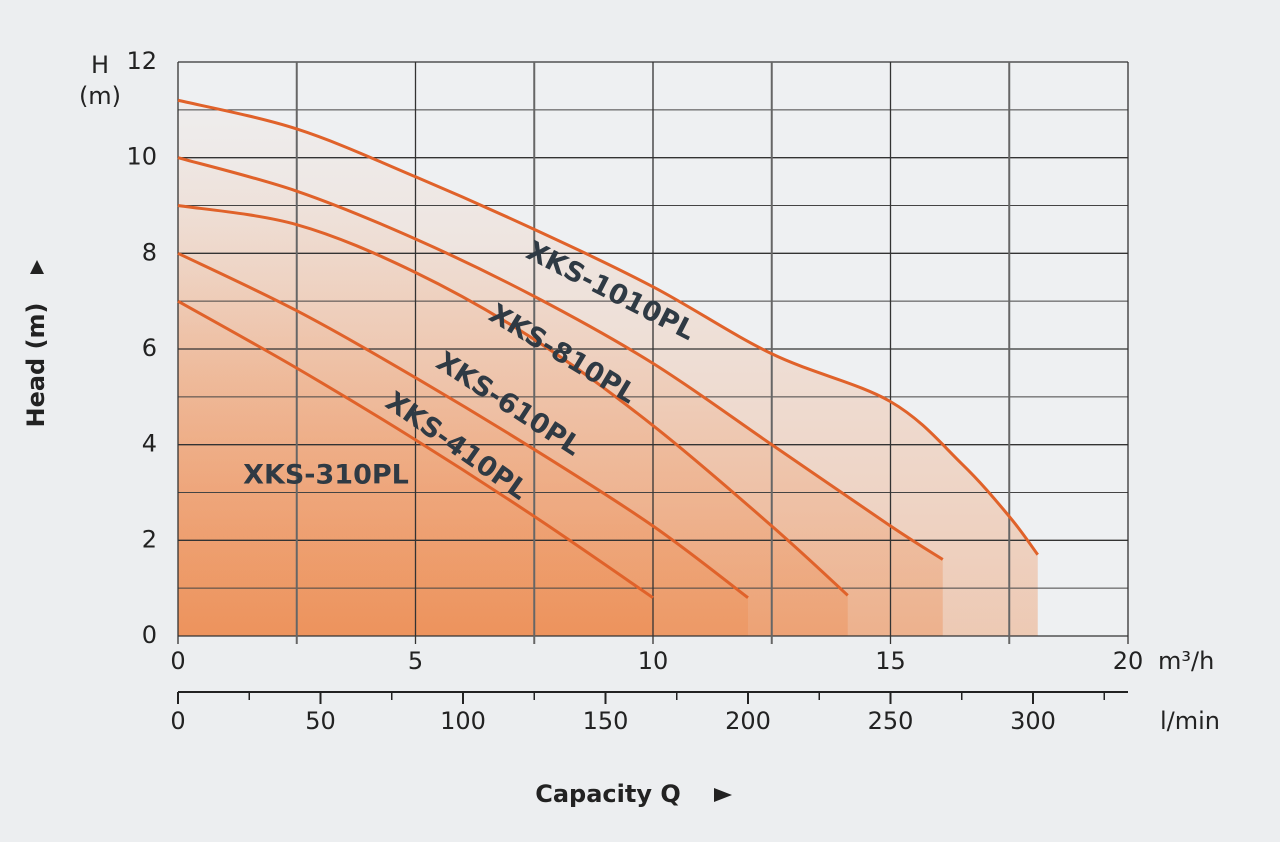  I want to click on x-tick-label: 0, so click(177, 661).